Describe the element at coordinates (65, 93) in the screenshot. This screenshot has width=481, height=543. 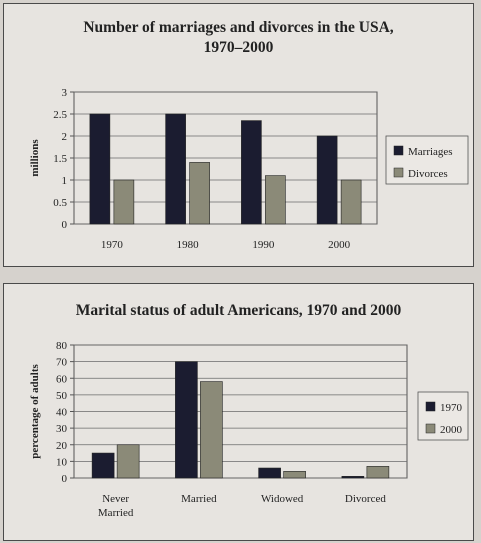
I see `chart1-ytick-label: 3` at that location.